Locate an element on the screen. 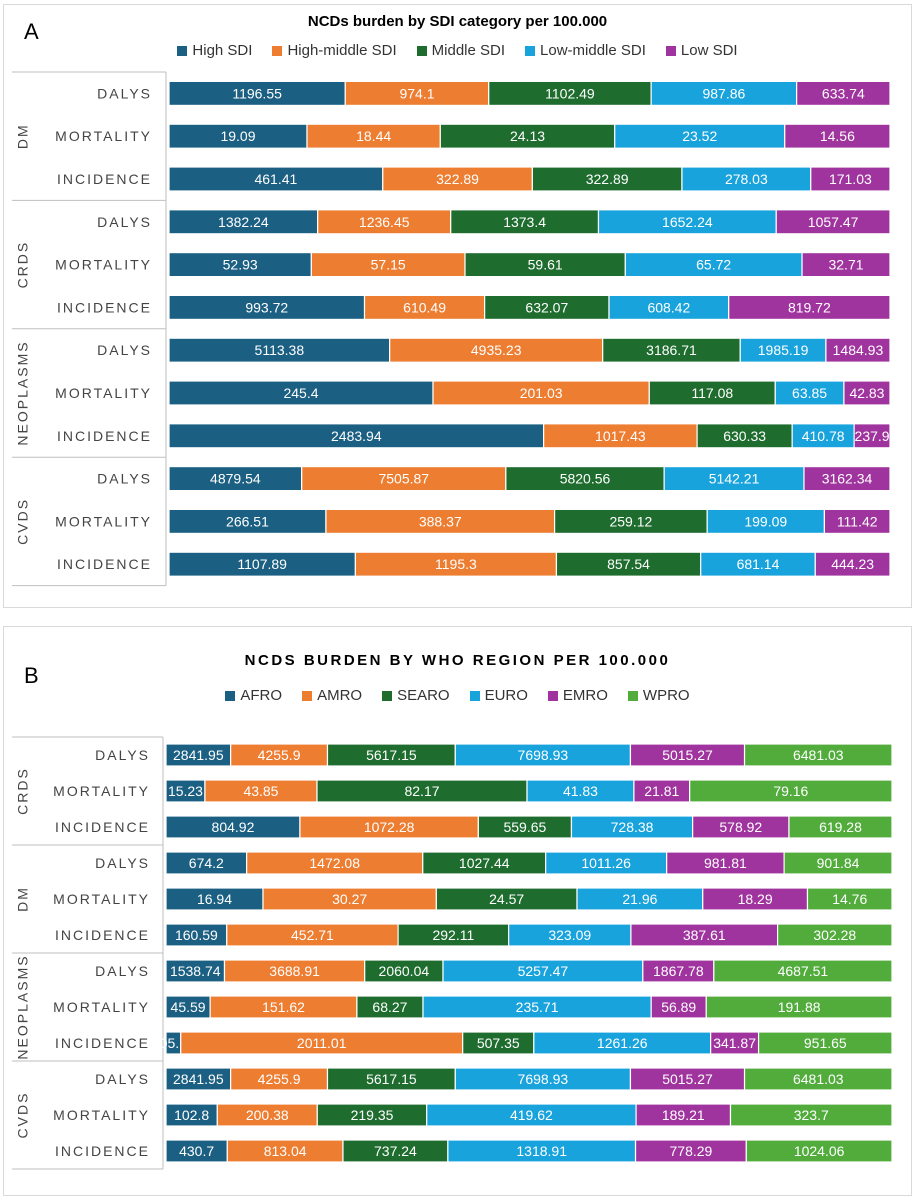 Image resolution: width=916 pixels, height=1200 pixels. group-label: NEOPLASMS is located at coordinates (23, 392).